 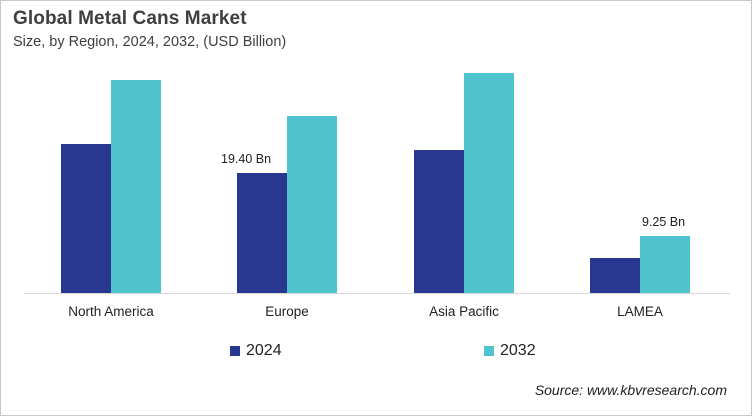 What do you see at coordinates (489, 351) in the screenshot?
I see `legend-swatch-2032` at bounding box center [489, 351].